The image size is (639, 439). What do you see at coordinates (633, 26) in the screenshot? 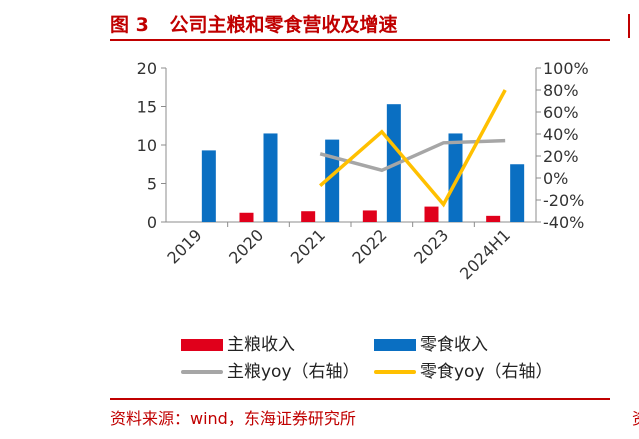
I see `adjacent-figure-edge` at bounding box center [633, 26].